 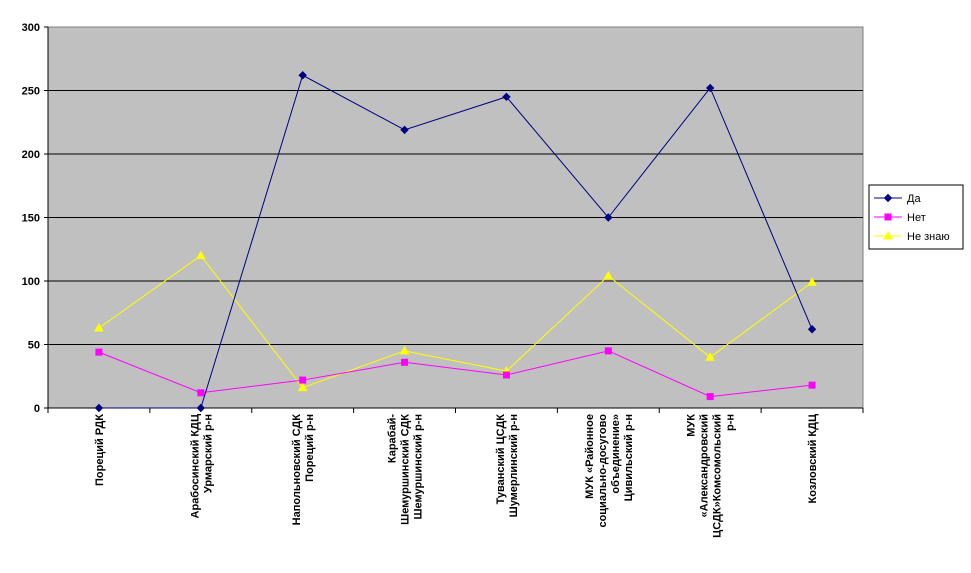 I want to click on y-axis: 0 50 100 150 200 250 300, so click(x=35, y=218).